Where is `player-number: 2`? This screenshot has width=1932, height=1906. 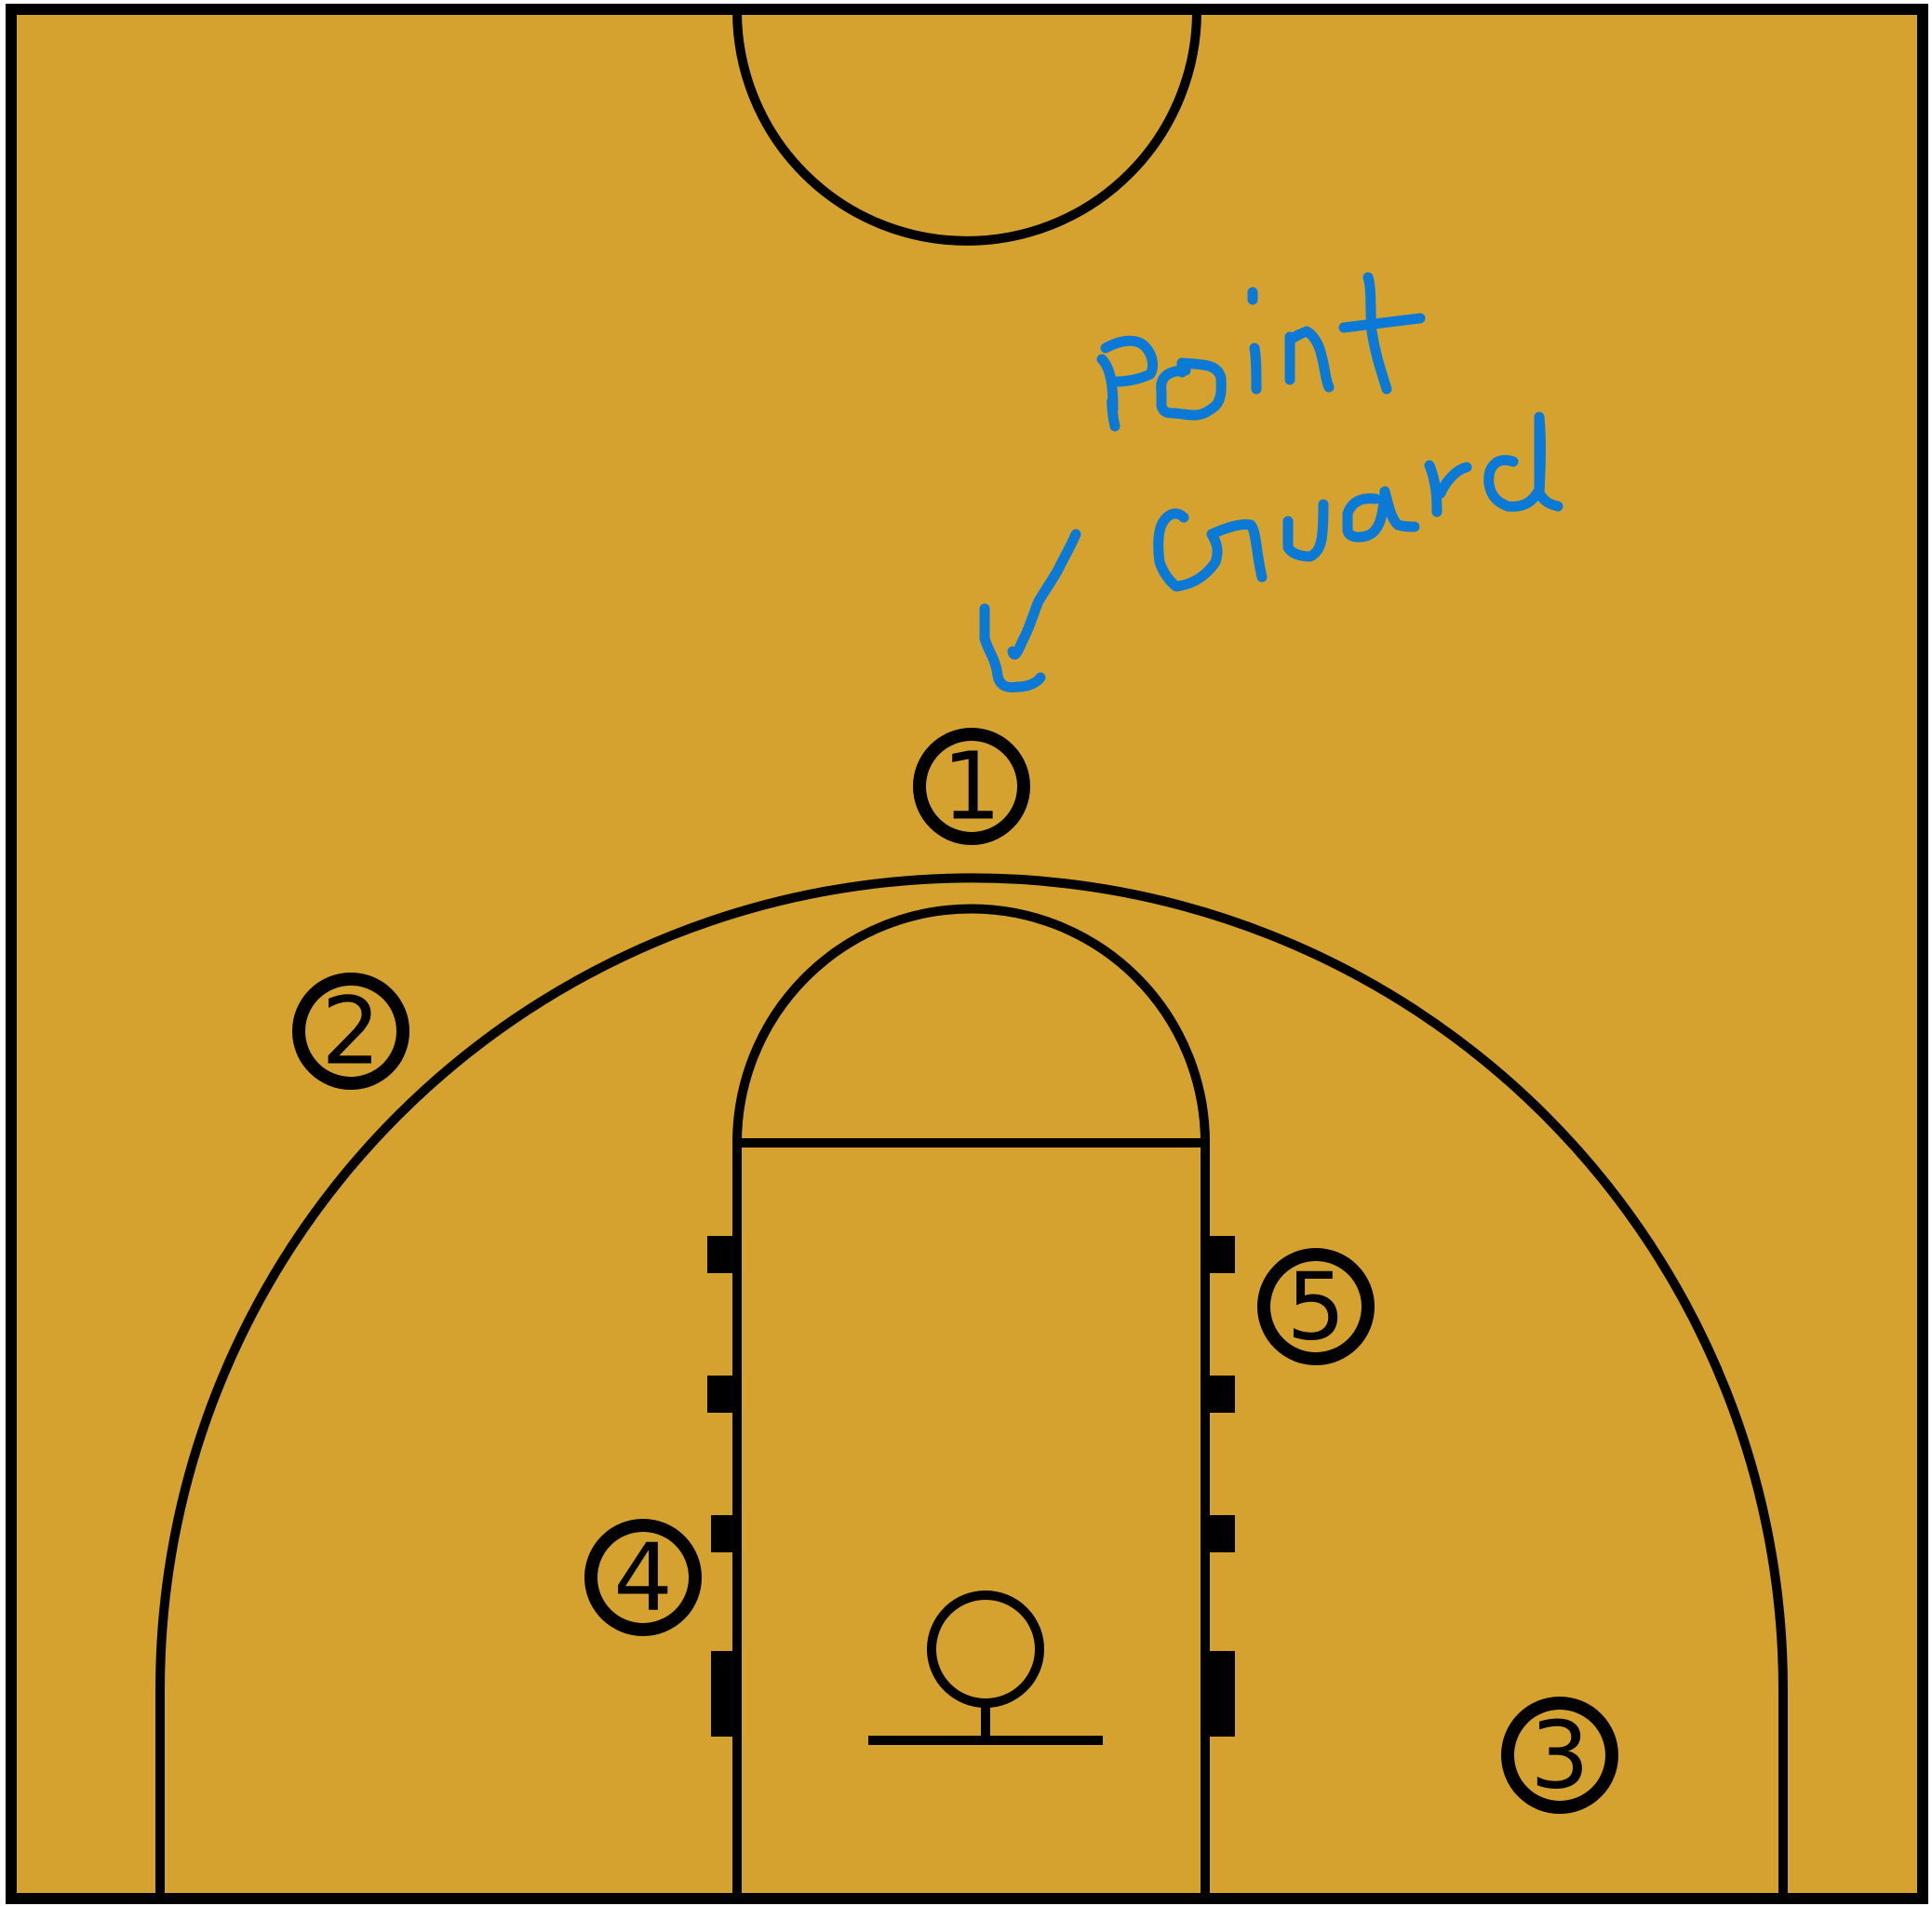
player-number: 2 is located at coordinates (351, 1031).